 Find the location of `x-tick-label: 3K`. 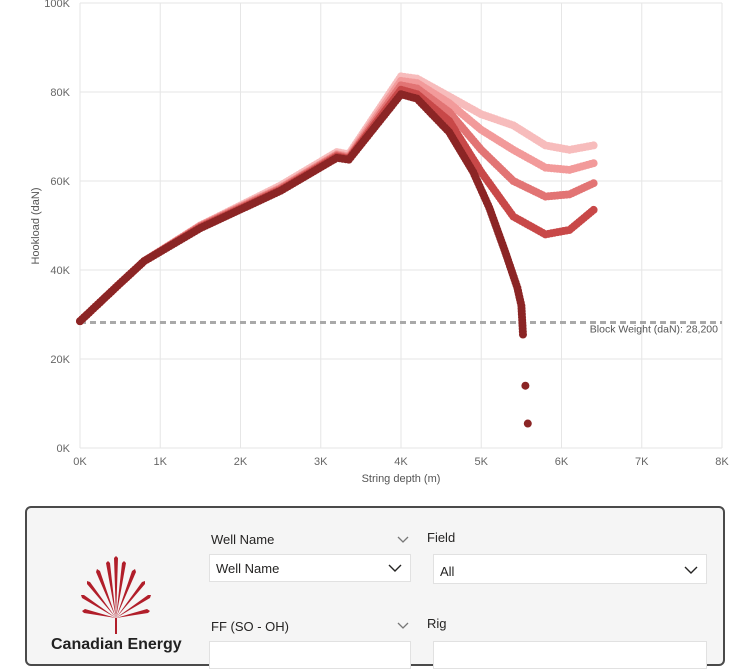

x-tick-label: 3K is located at coordinates (321, 462).